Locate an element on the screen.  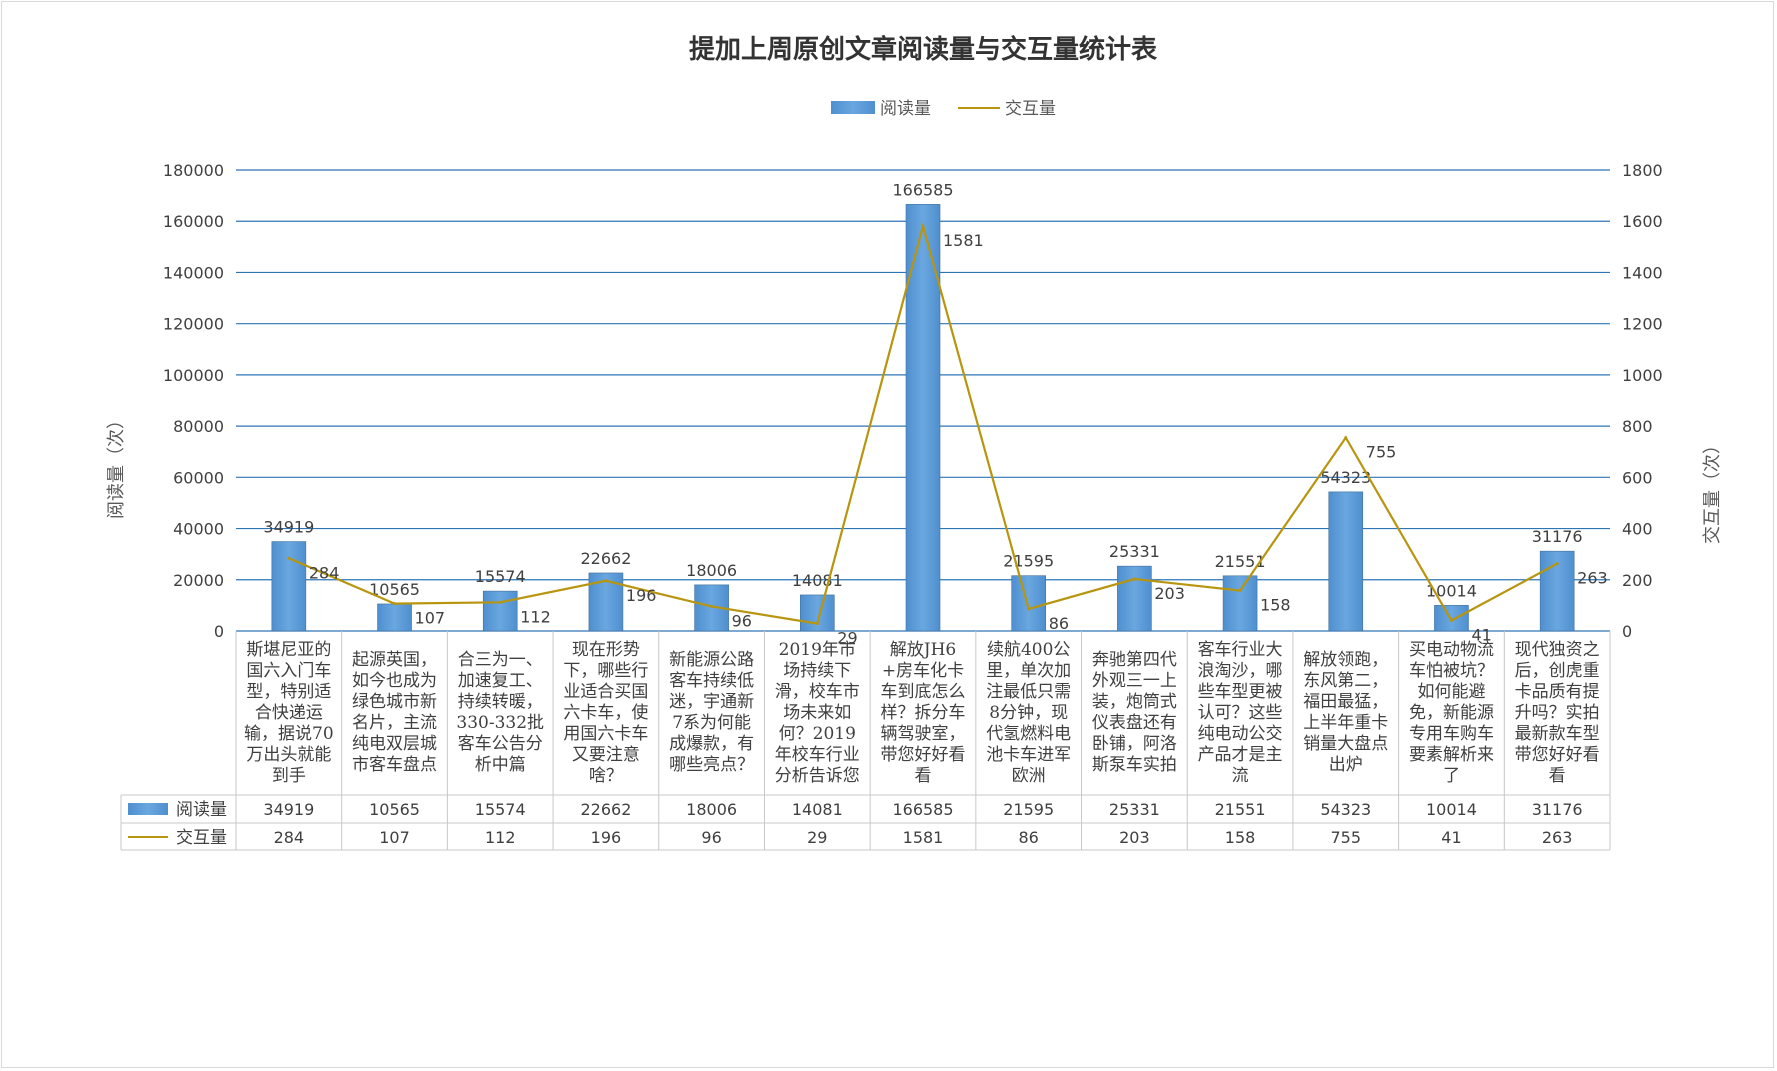
y2-tick-label: 1400 is located at coordinates (1642, 272).